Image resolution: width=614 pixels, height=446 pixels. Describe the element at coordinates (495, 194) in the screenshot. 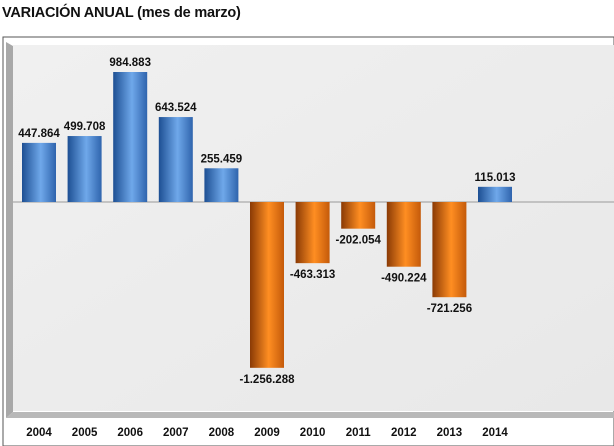

I see `bar-2014` at that location.